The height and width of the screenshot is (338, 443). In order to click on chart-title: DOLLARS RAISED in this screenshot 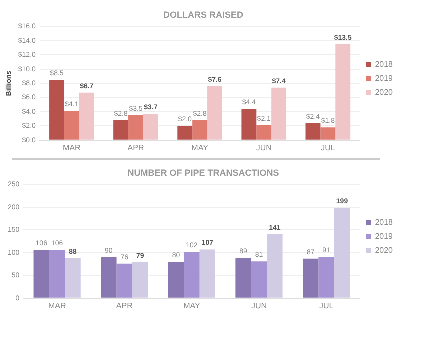, I will do `click(203, 15)`.